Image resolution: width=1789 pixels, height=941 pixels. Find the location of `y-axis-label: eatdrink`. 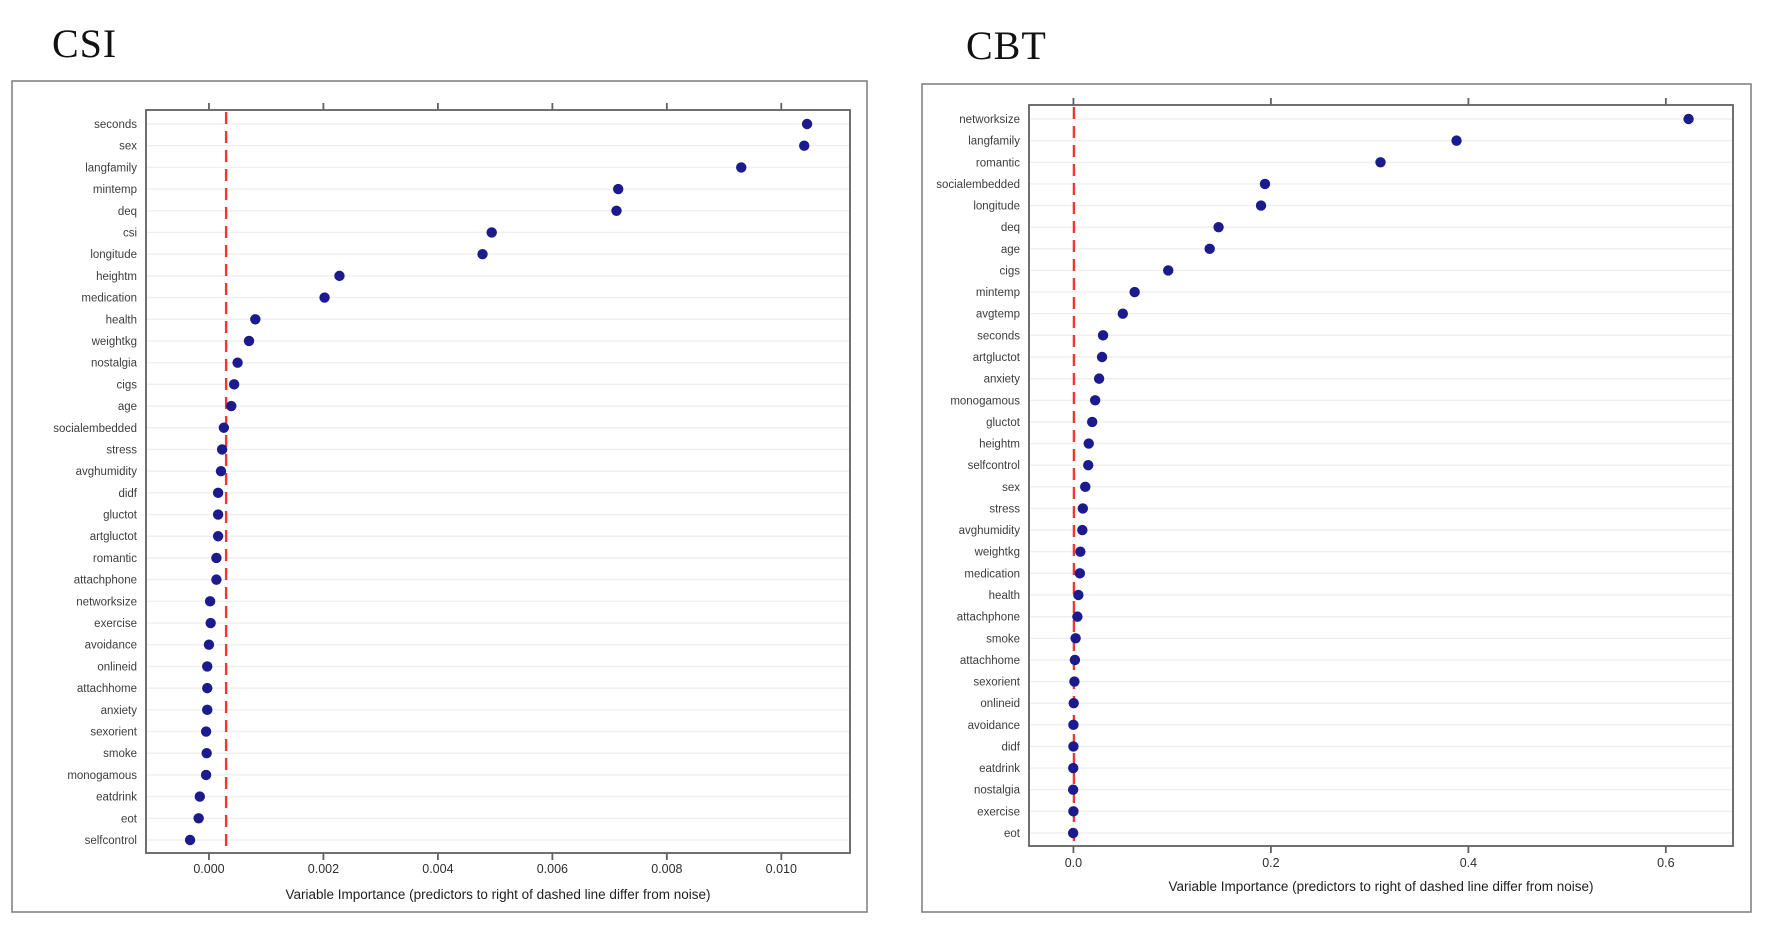

y-axis-label: eatdrink is located at coordinates (999, 769).